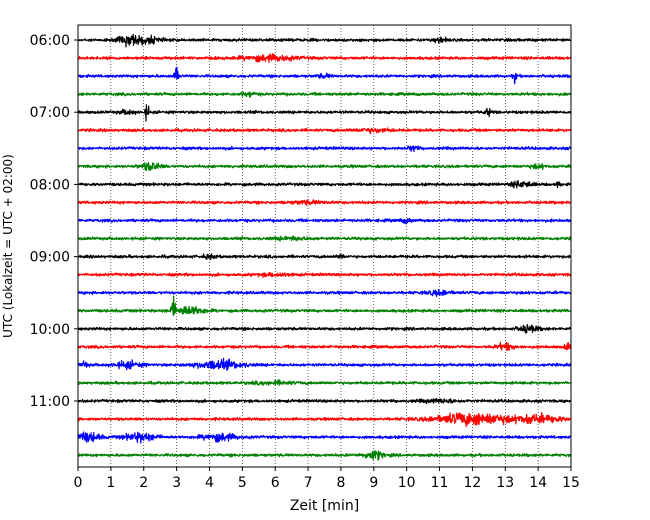 The width and height of the screenshot is (650, 520). What do you see at coordinates (50, 41) in the screenshot?
I see `y-tick-label: 06:00` at bounding box center [50, 41].